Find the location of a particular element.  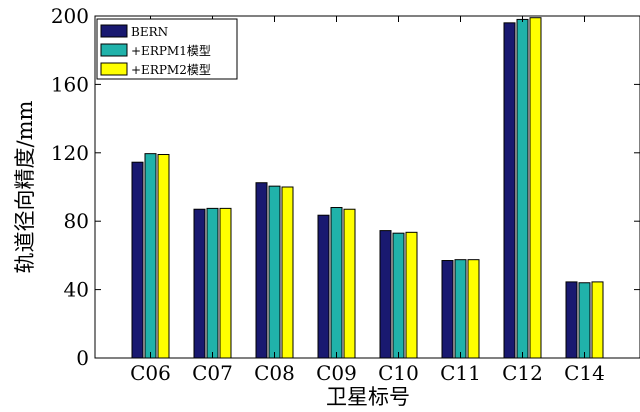

x-tick-label: C10 is located at coordinates (398, 373).